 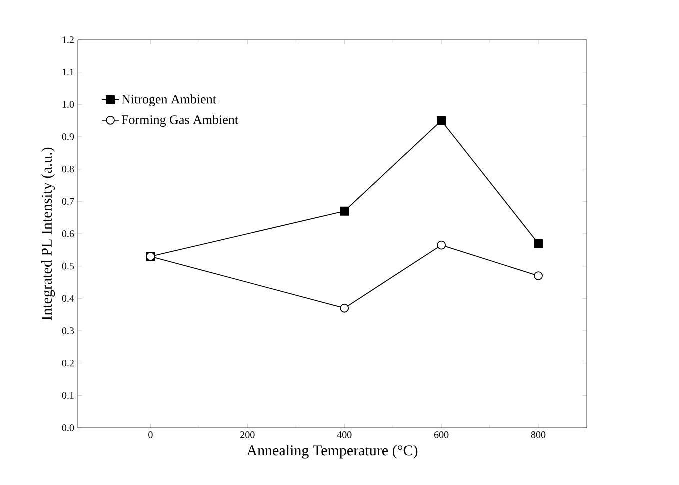 What do you see at coordinates (68, 396) in the screenshot?
I see `y-tick-label: 0.1` at bounding box center [68, 396].